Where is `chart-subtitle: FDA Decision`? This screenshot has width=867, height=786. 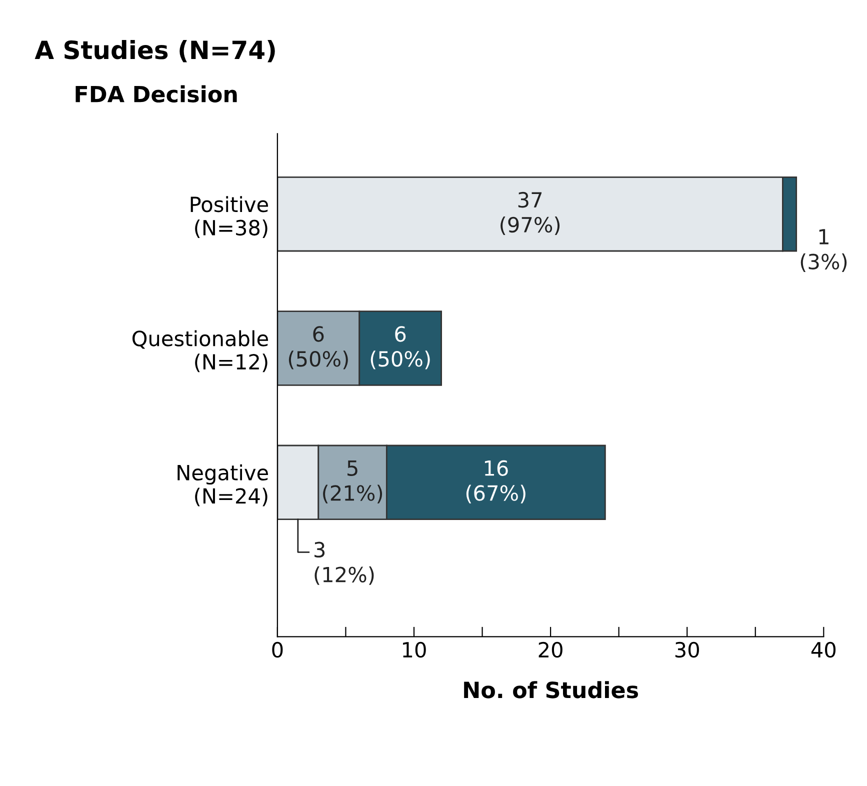
chart-subtitle: FDA Decision is located at coordinates (156, 93).